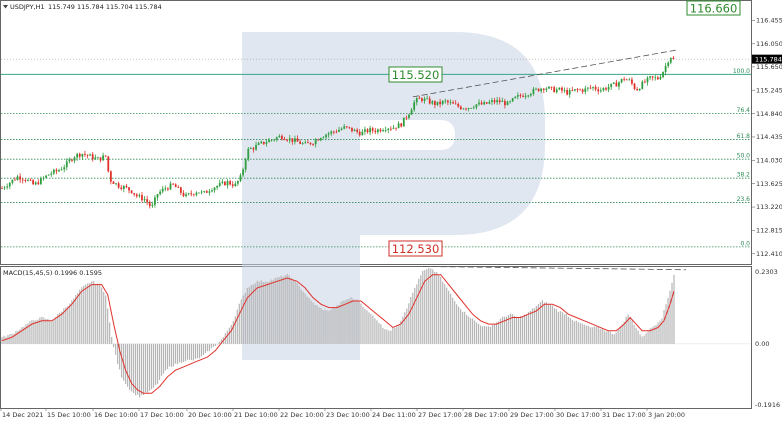 Image resolution: width=782 pixels, height=421 pixels. Describe the element at coordinates (769, 114) in the screenshot. I see `price-axis-label: 114.840` at that location.